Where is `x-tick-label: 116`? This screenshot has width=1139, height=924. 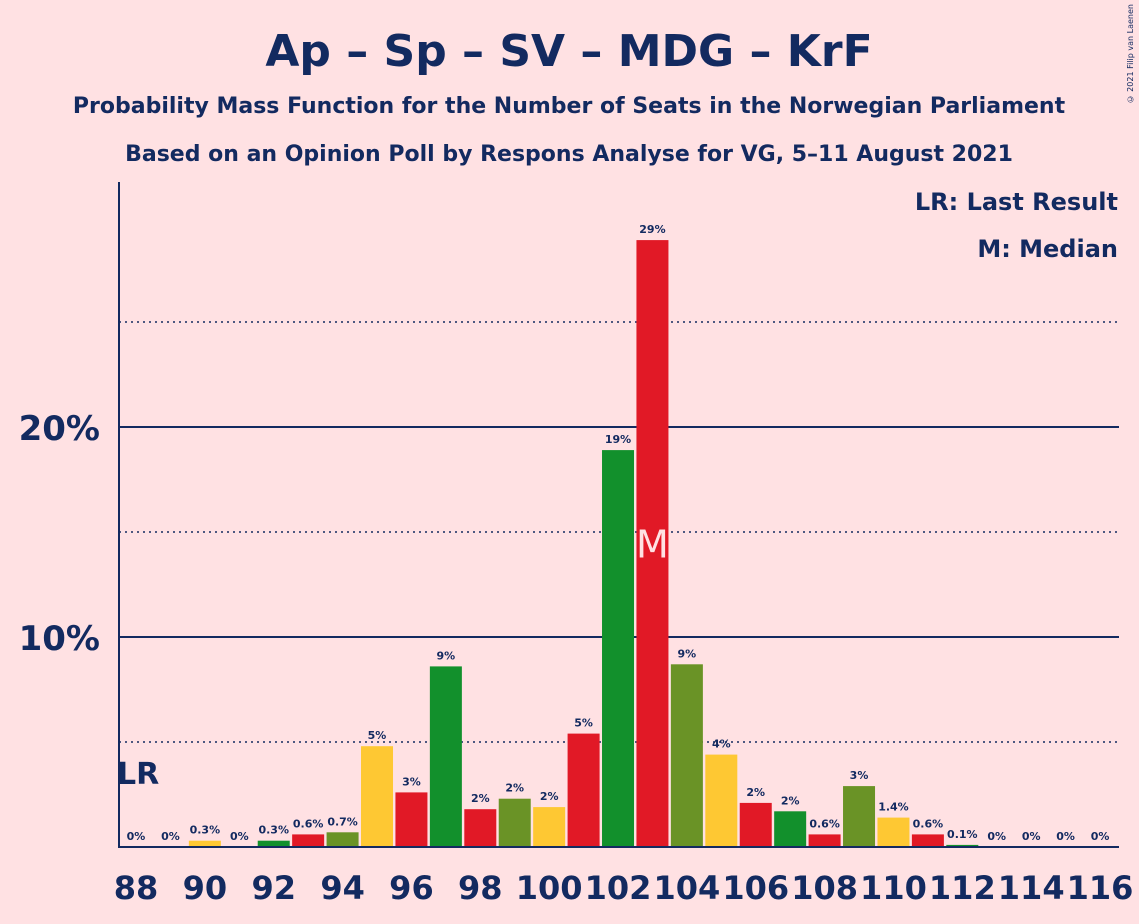
x-tick-label: 116 is located at coordinates (1100, 888).